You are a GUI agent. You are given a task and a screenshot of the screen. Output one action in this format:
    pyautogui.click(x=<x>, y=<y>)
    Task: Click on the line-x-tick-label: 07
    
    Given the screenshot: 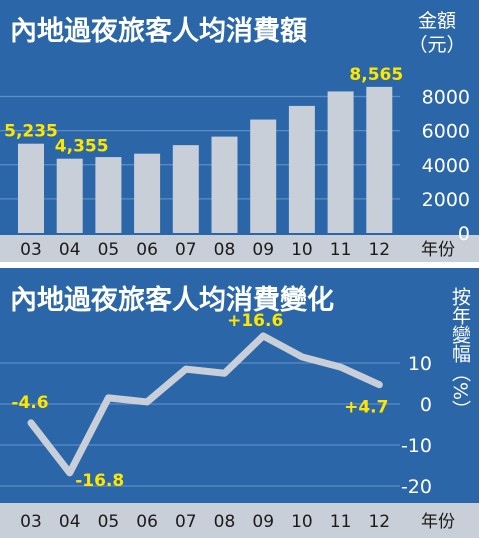 What is the action you would take?
    pyautogui.click(x=186, y=522)
    